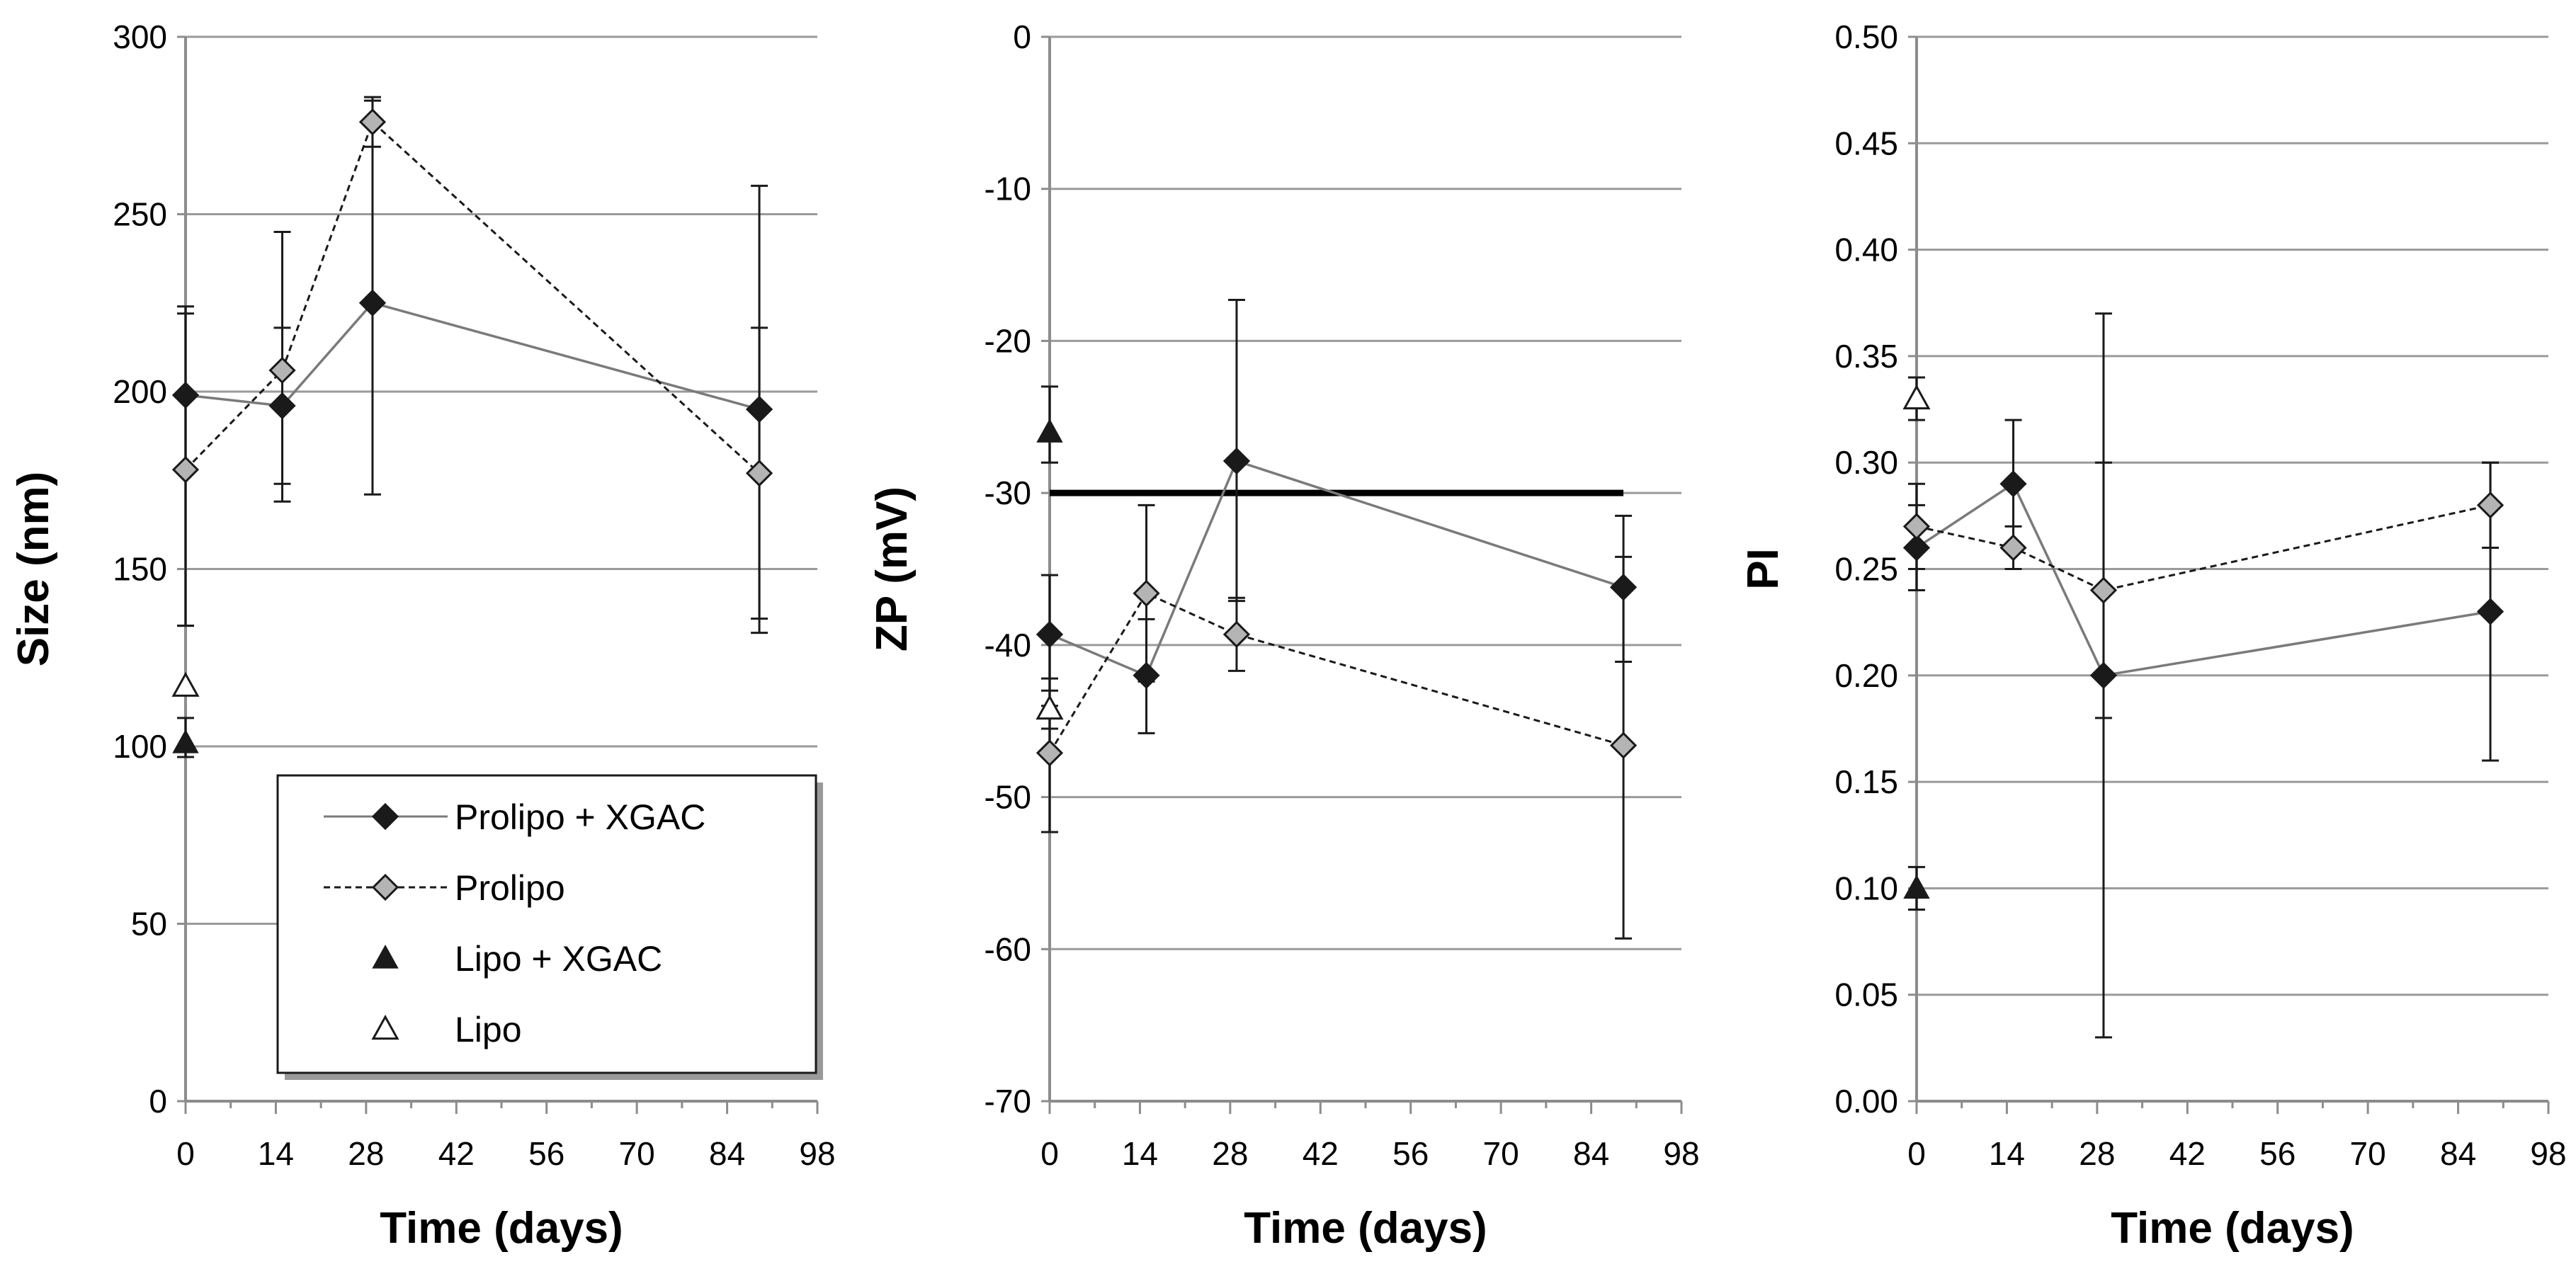  Describe the element at coordinates (1866, 36) in the screenshot. I see `y-tick-label: 0.50` at that location.